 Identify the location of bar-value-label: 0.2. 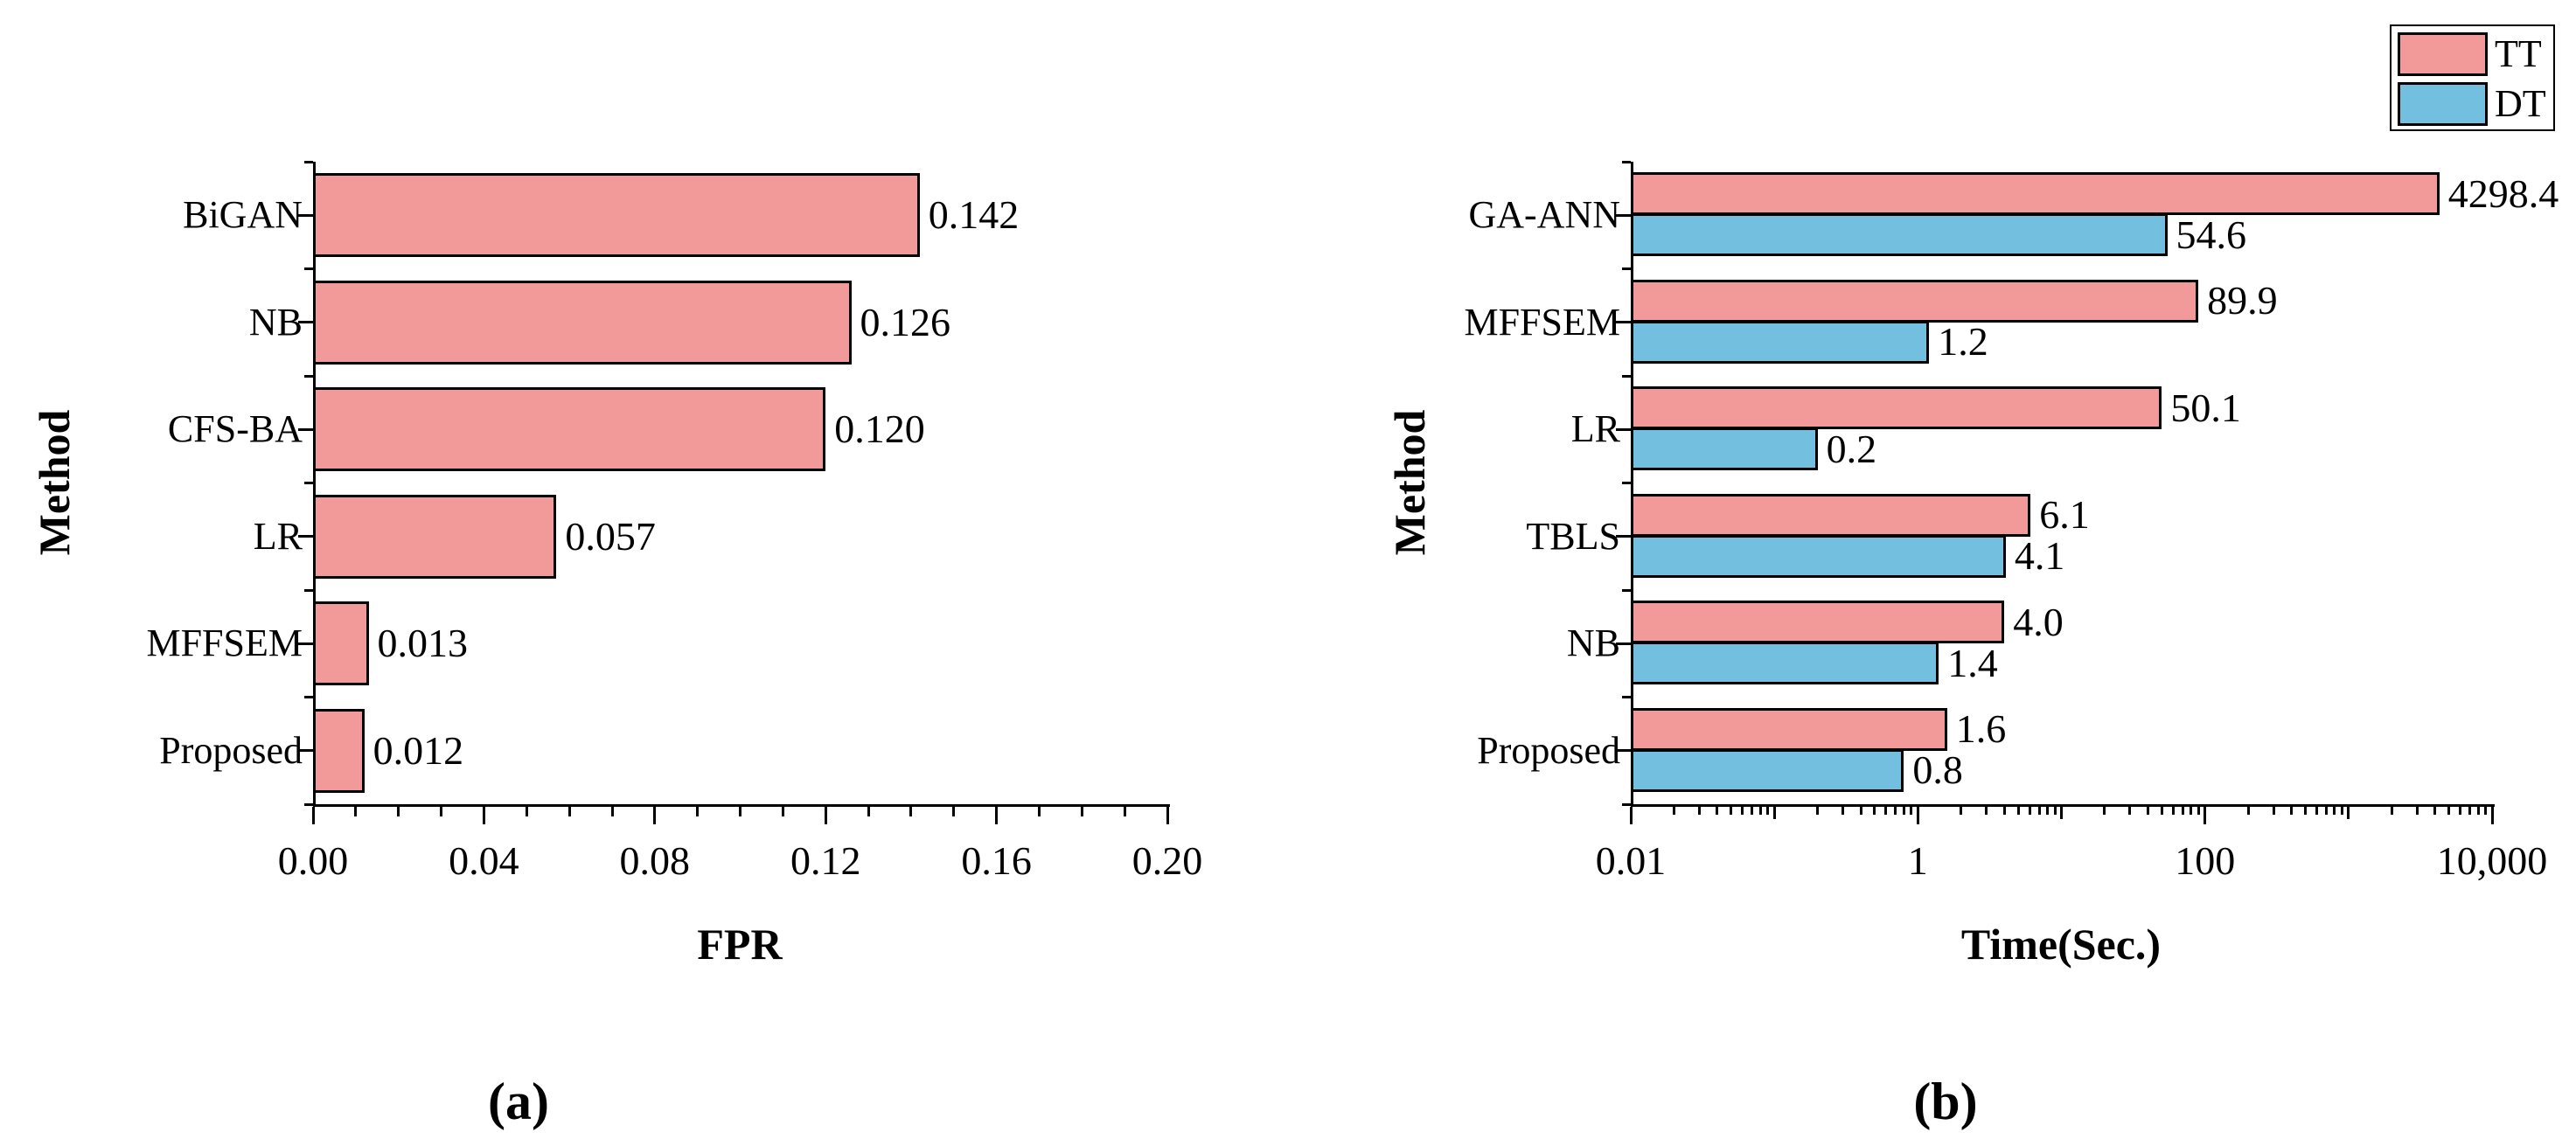
(1851, 448).